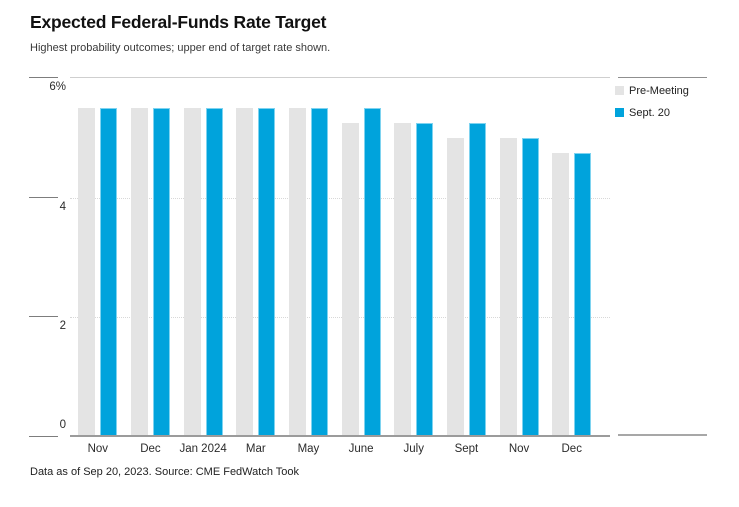 This screenshot has height=507, width=739. Describe the element at coordinates (255, 449) in the screenshot. I see `x-axis-label: Mar` at that location.